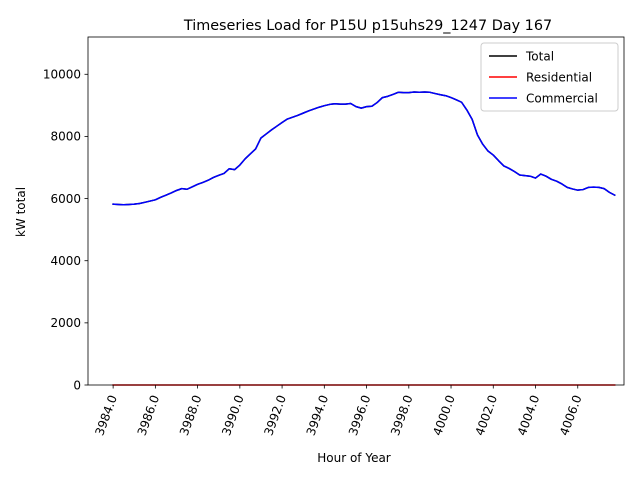  I want to click on x-tick-label: 3992.0, so click(275, 415).